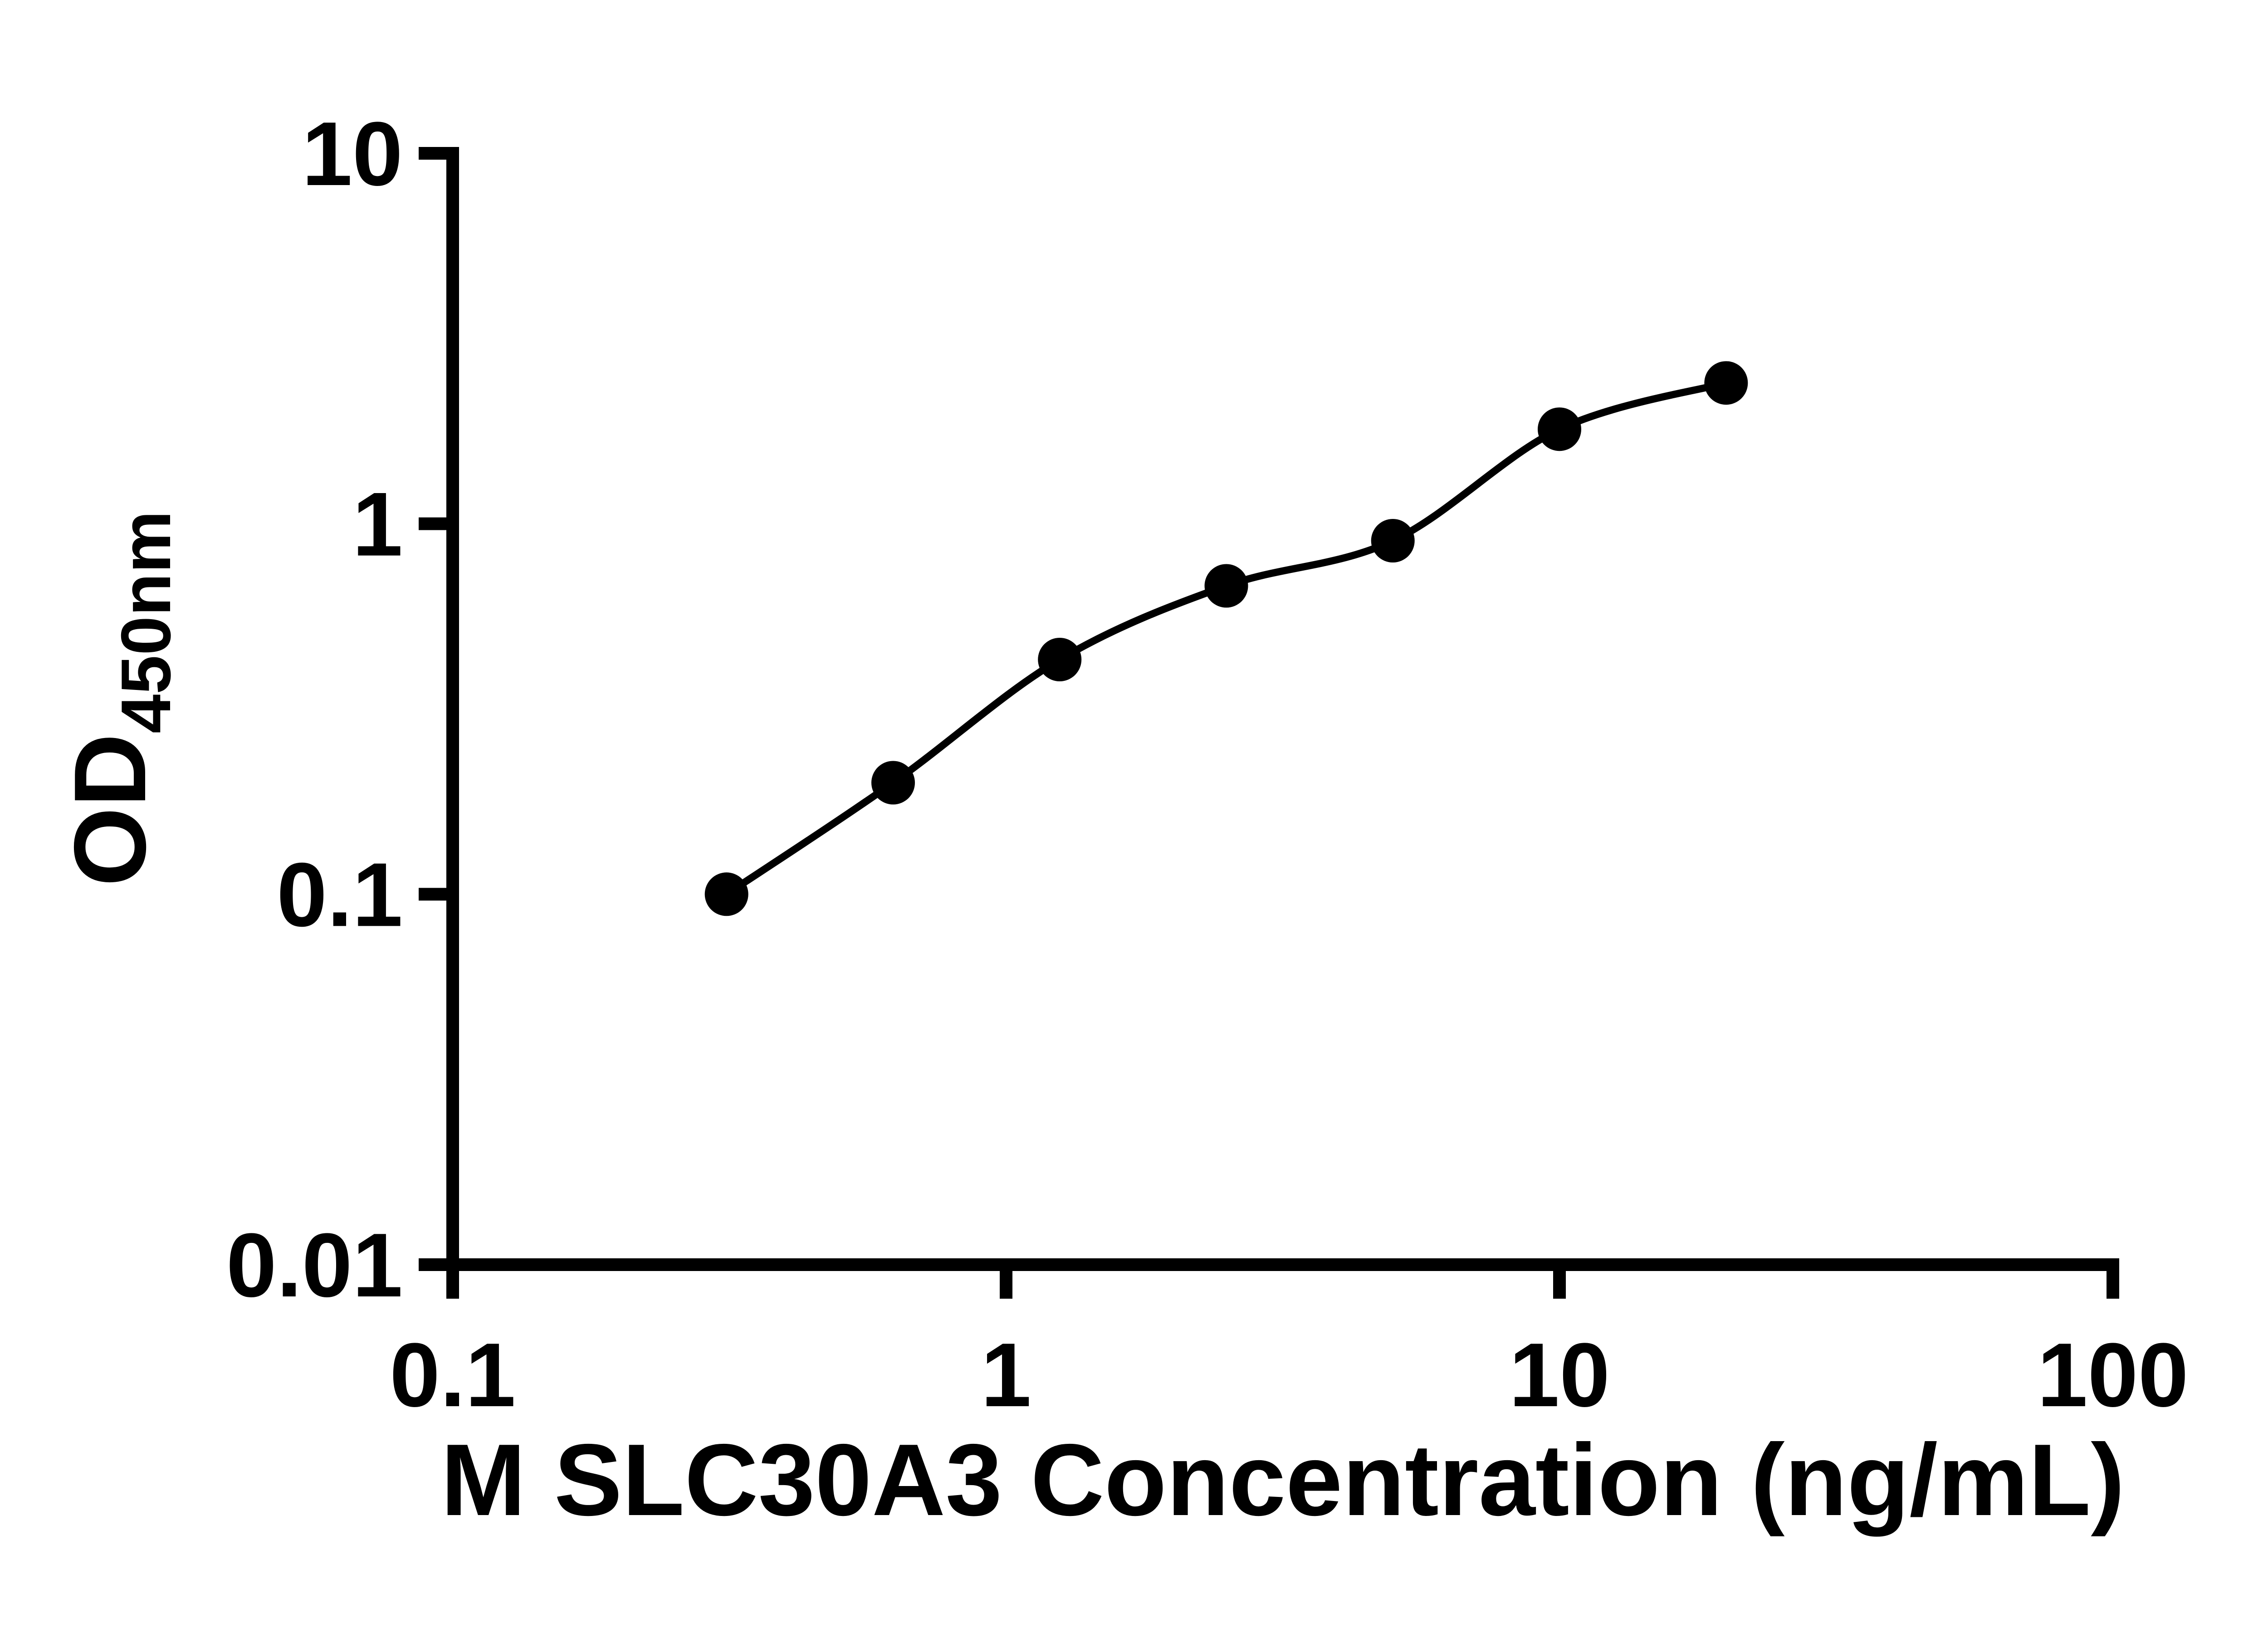 The image size is (2268, 1633). What do you see at coordinates (315, 1265) in the screenshot?
I see `y-tick-label: 0.01` at bounding box center [315, 1265].